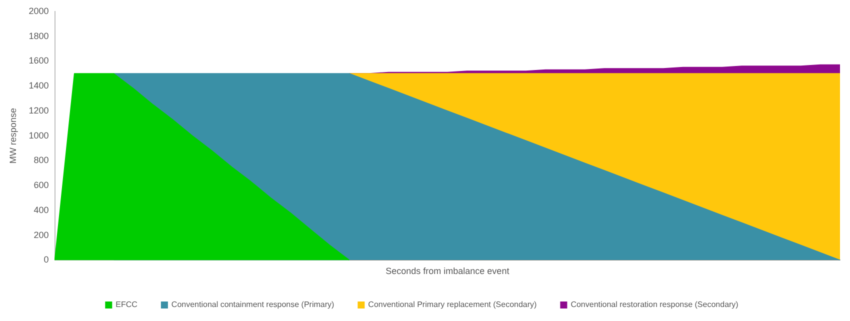 The image size is (850, 321). I want to click on y-tick-label: 1400, so click(38, 85).